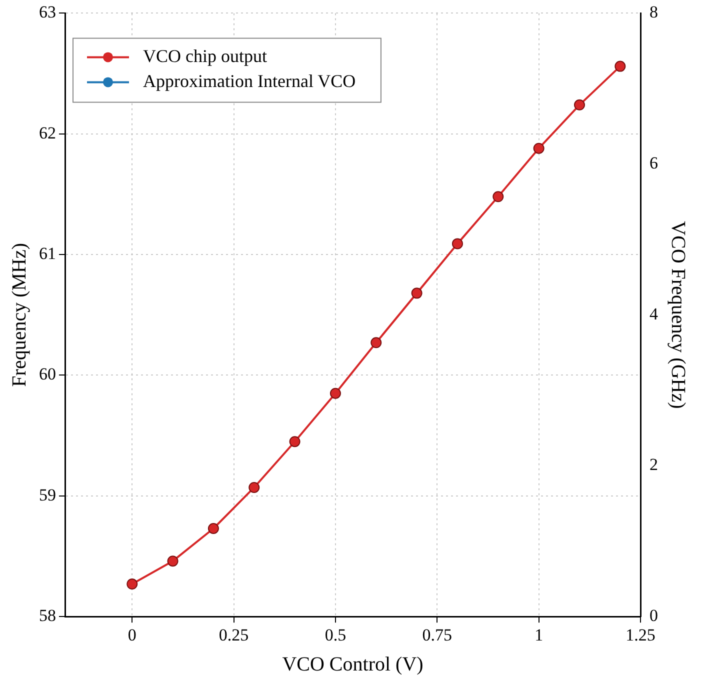 Image resolution: width=701 pixels, height=685 pixels. What do you see at coordinates (233, 634) in the screenshot?
I see `x-tick-label: 0.25` at bounding box center [233, 634].